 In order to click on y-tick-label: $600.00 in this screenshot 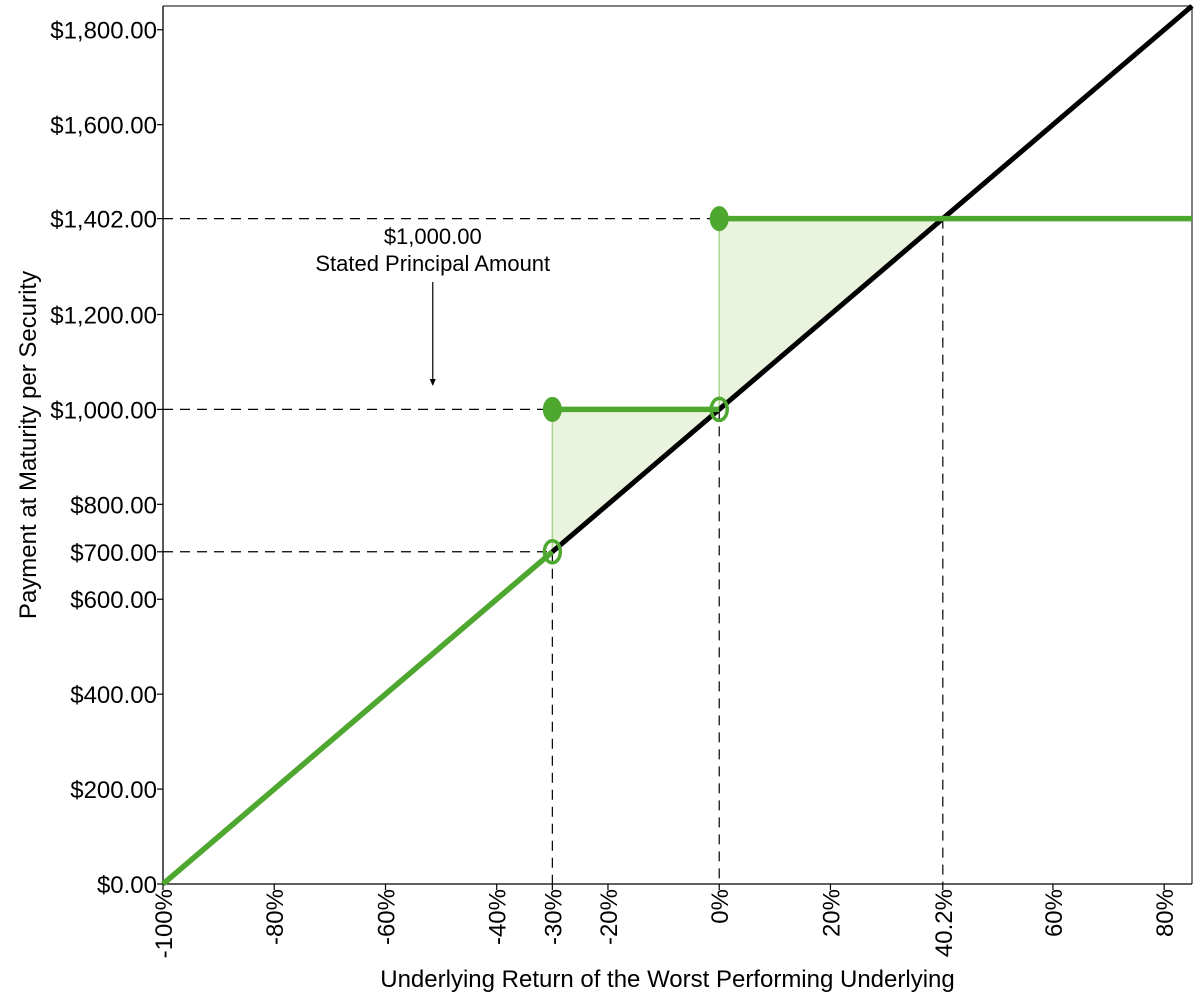, I will do `click(113, 600)`.